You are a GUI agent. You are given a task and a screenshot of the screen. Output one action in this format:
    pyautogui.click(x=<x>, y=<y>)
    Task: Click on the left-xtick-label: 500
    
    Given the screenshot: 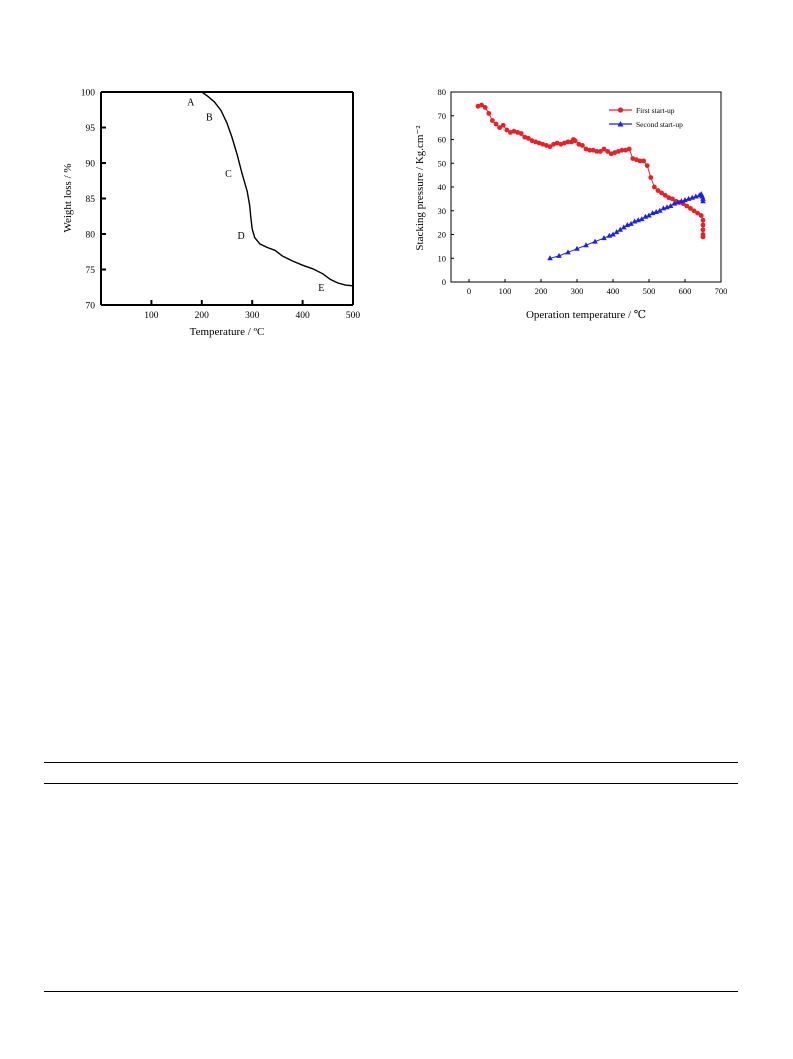 What is the action you would take?
    pyautogui.click(x=353, y=316)
    